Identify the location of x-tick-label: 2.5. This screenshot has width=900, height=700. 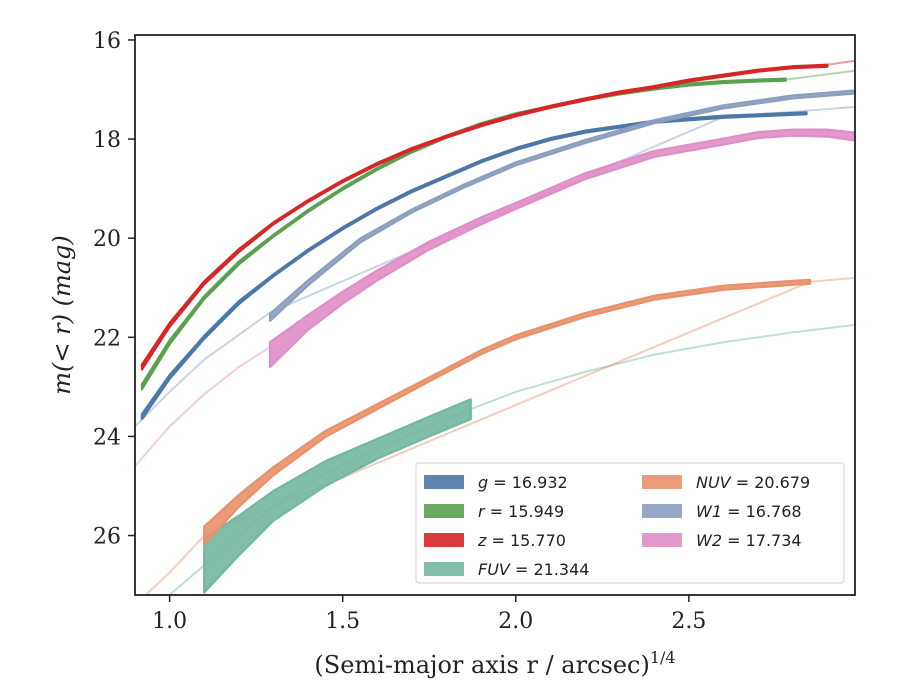
(688, 621).